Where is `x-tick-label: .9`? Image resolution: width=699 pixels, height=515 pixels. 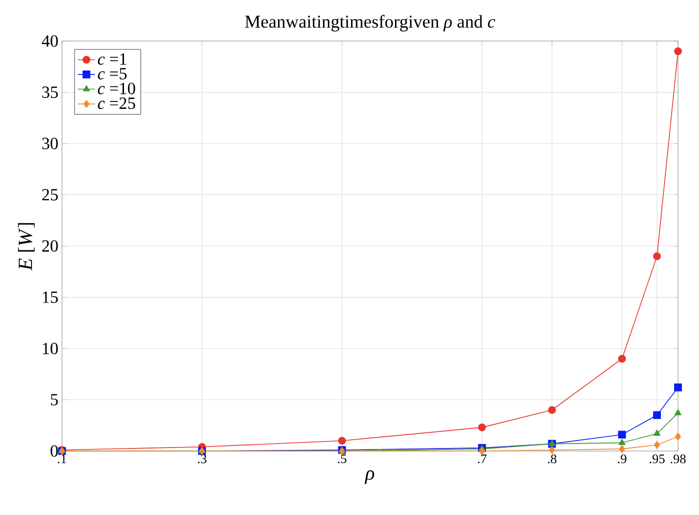 x-tick-label: .9 is located at coordinates (622, 459).